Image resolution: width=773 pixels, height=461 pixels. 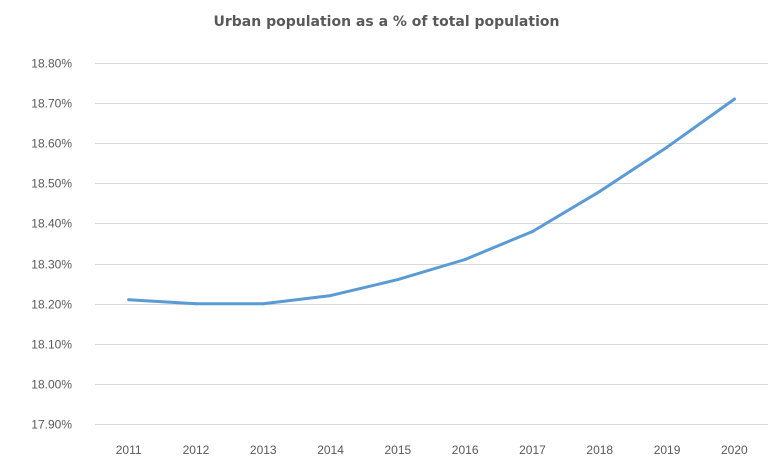 I want to click on x-tick-label: 2011, so click(x=129, y=450).